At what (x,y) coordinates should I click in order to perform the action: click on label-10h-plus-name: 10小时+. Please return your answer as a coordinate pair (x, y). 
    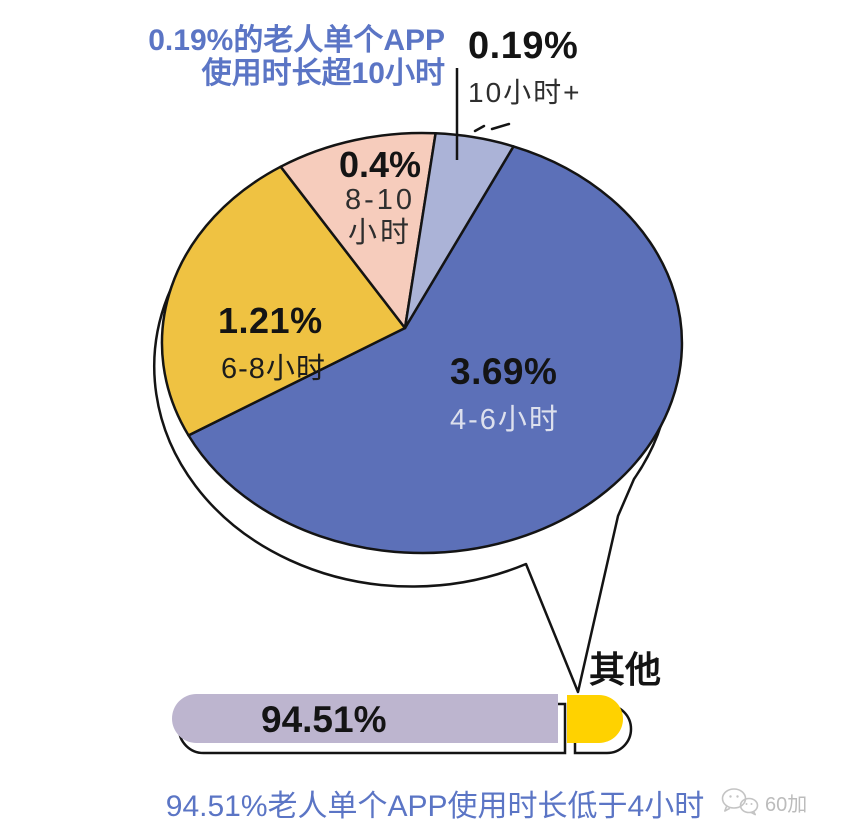
    Looking at the image, I should click on (525, 92).